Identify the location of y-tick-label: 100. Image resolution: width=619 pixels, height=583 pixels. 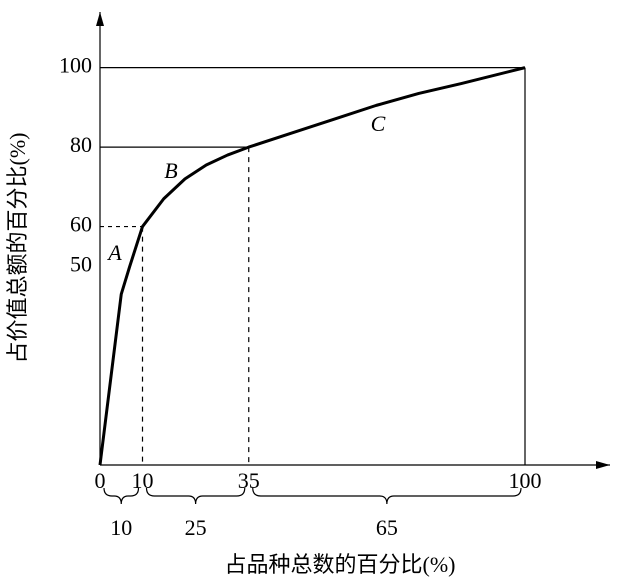
(75, 65).